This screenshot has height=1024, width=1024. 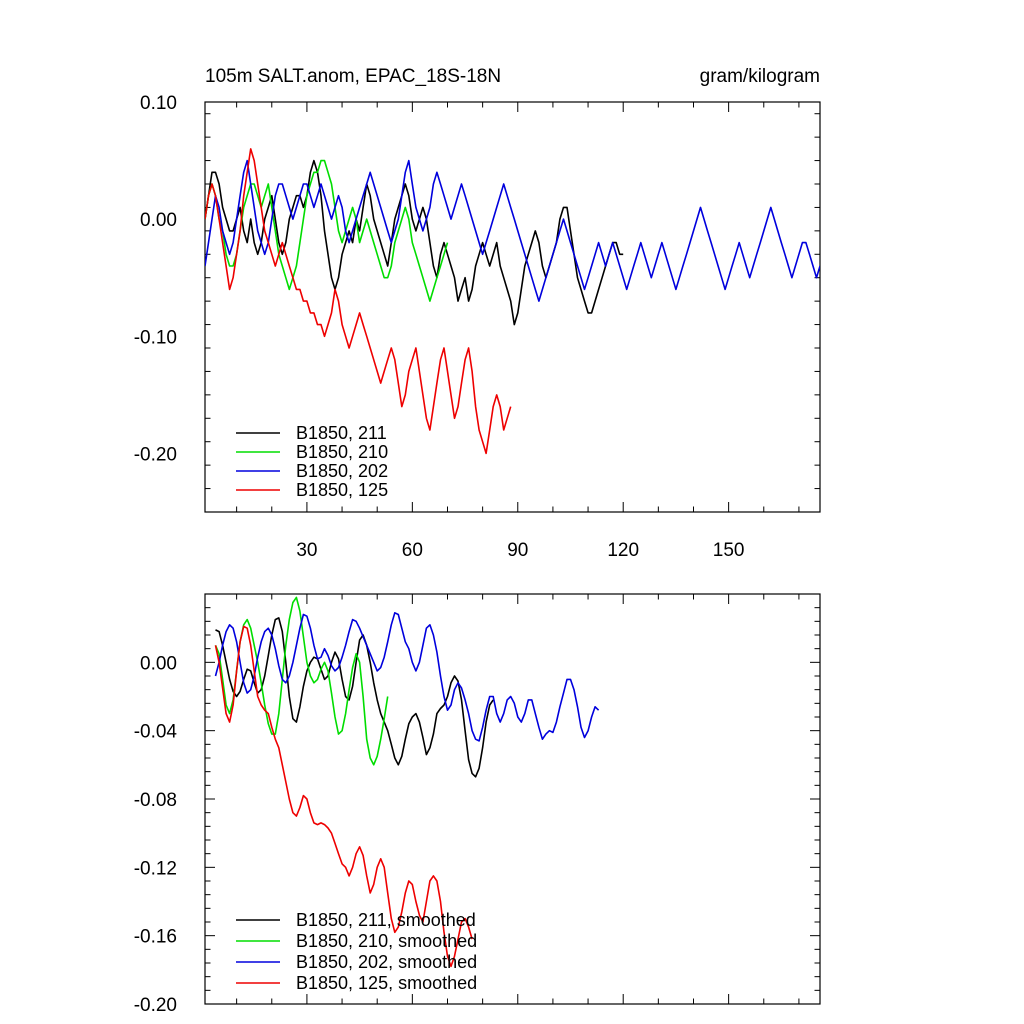 I want to click on legend-label: B1850, 210, smoothed, so click(x=386, y=941).